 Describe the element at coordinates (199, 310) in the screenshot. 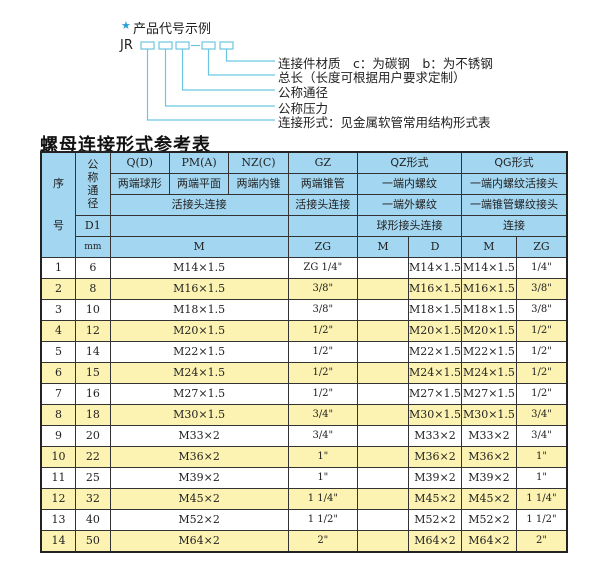

I see `cell-m: M18×1.5` at that location.